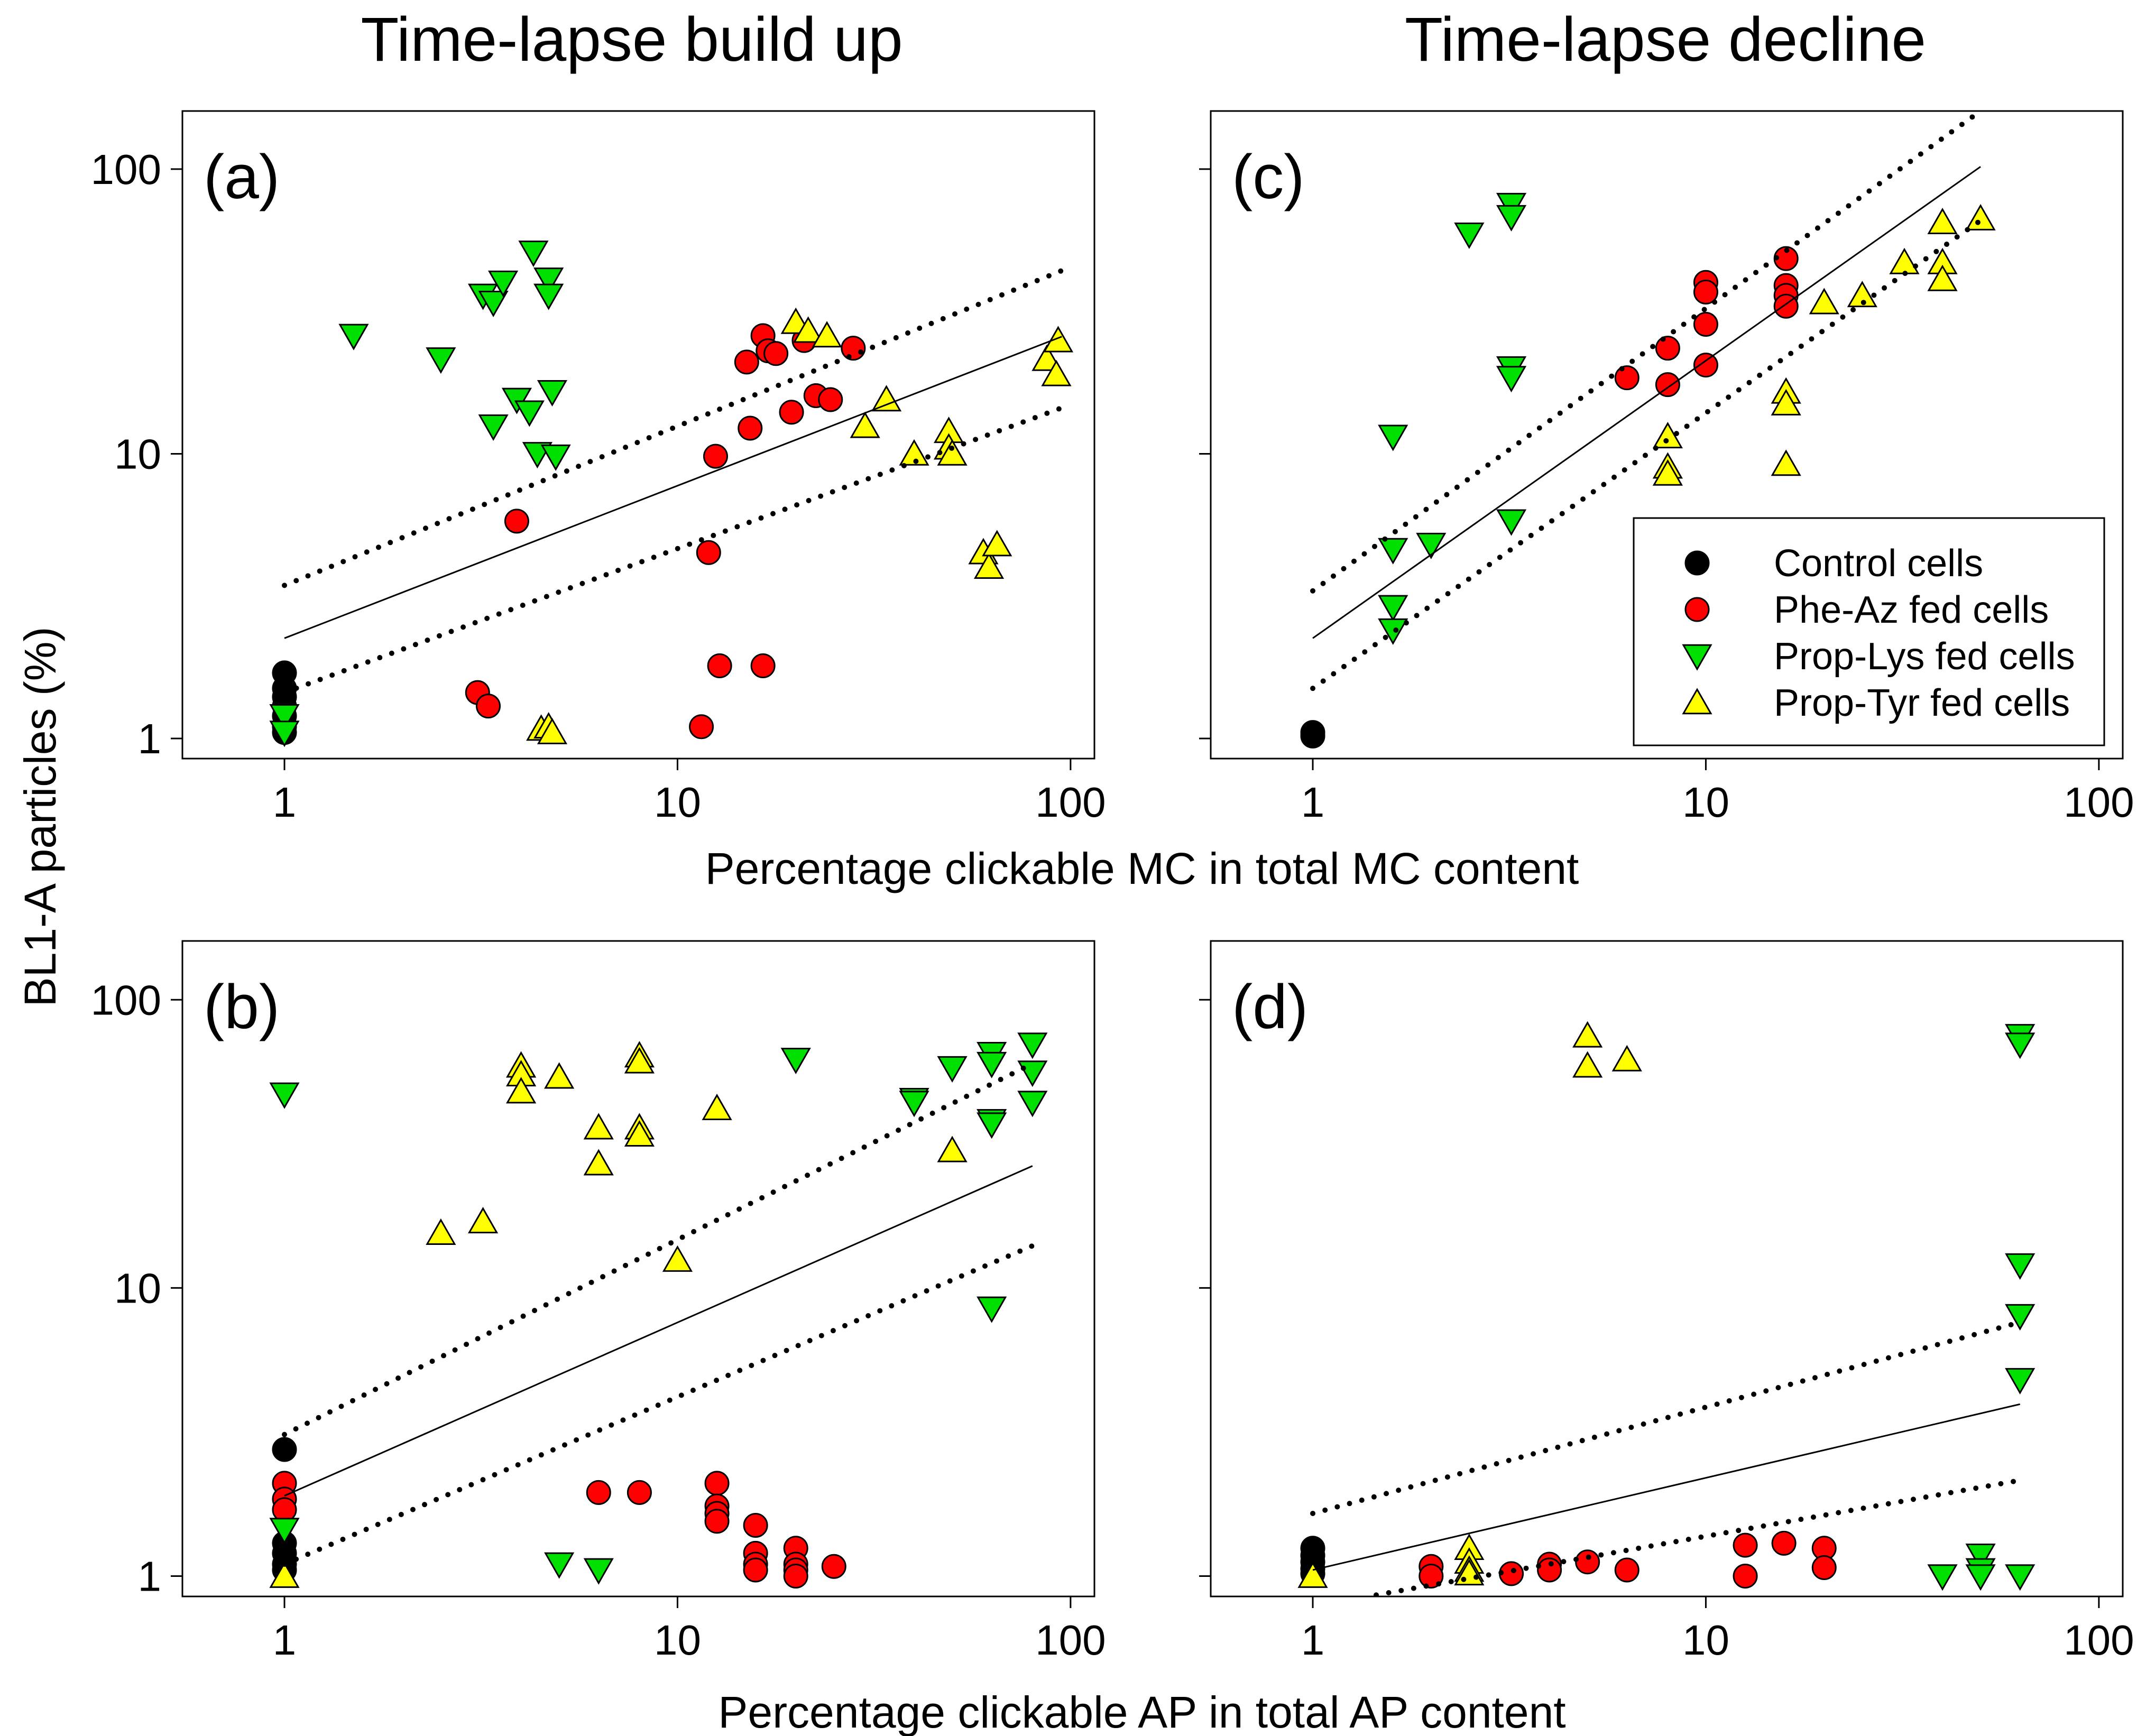 This screenshot has width=2146, height=1736. I want to click on legend-marker-pheaz, so click(1697, 609).